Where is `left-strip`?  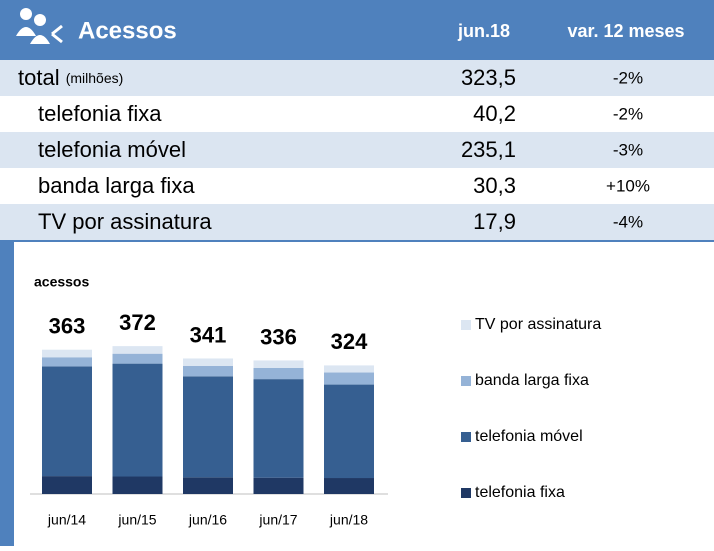
left-strip is located at coordinates (7, 393).